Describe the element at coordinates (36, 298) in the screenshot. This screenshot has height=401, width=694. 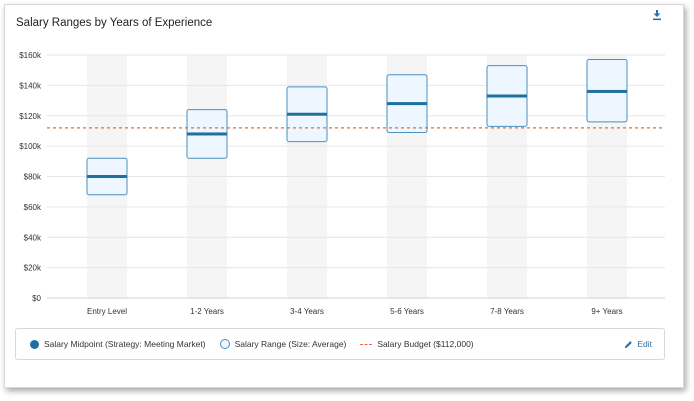
I see `y-tick-label: $0` at that location.